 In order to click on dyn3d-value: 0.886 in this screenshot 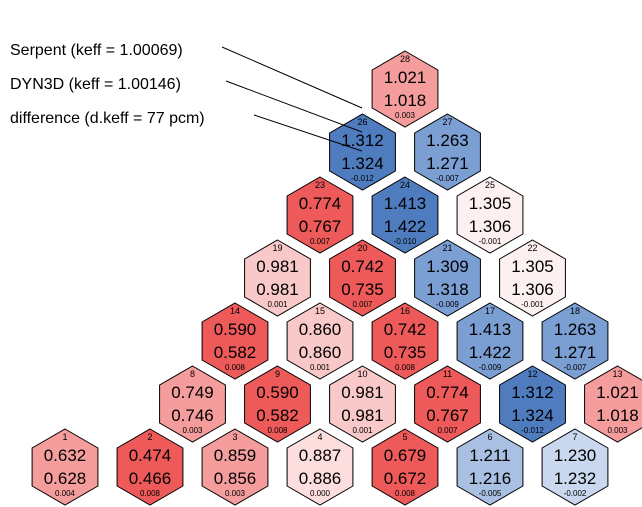, I will do `click(320, 478)`.